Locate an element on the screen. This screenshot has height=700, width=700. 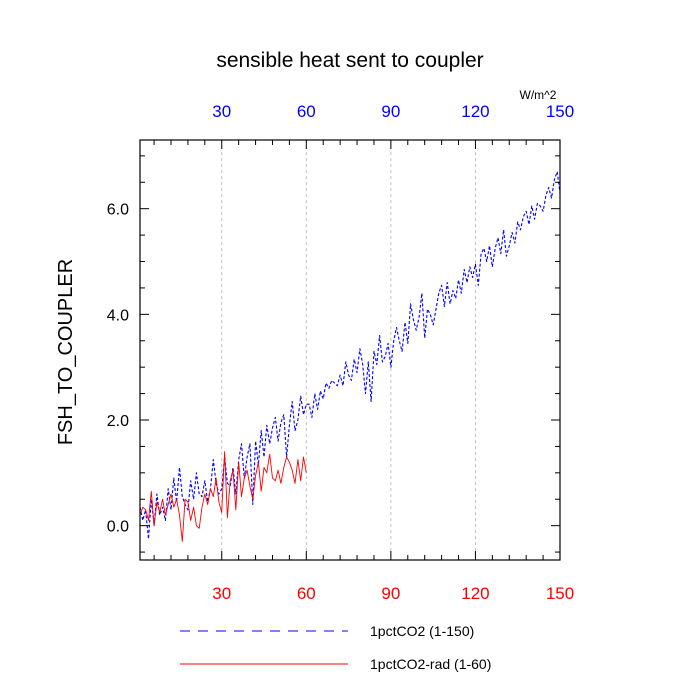
x-tick-label-top: 30 is located at coordinates (221, 111).